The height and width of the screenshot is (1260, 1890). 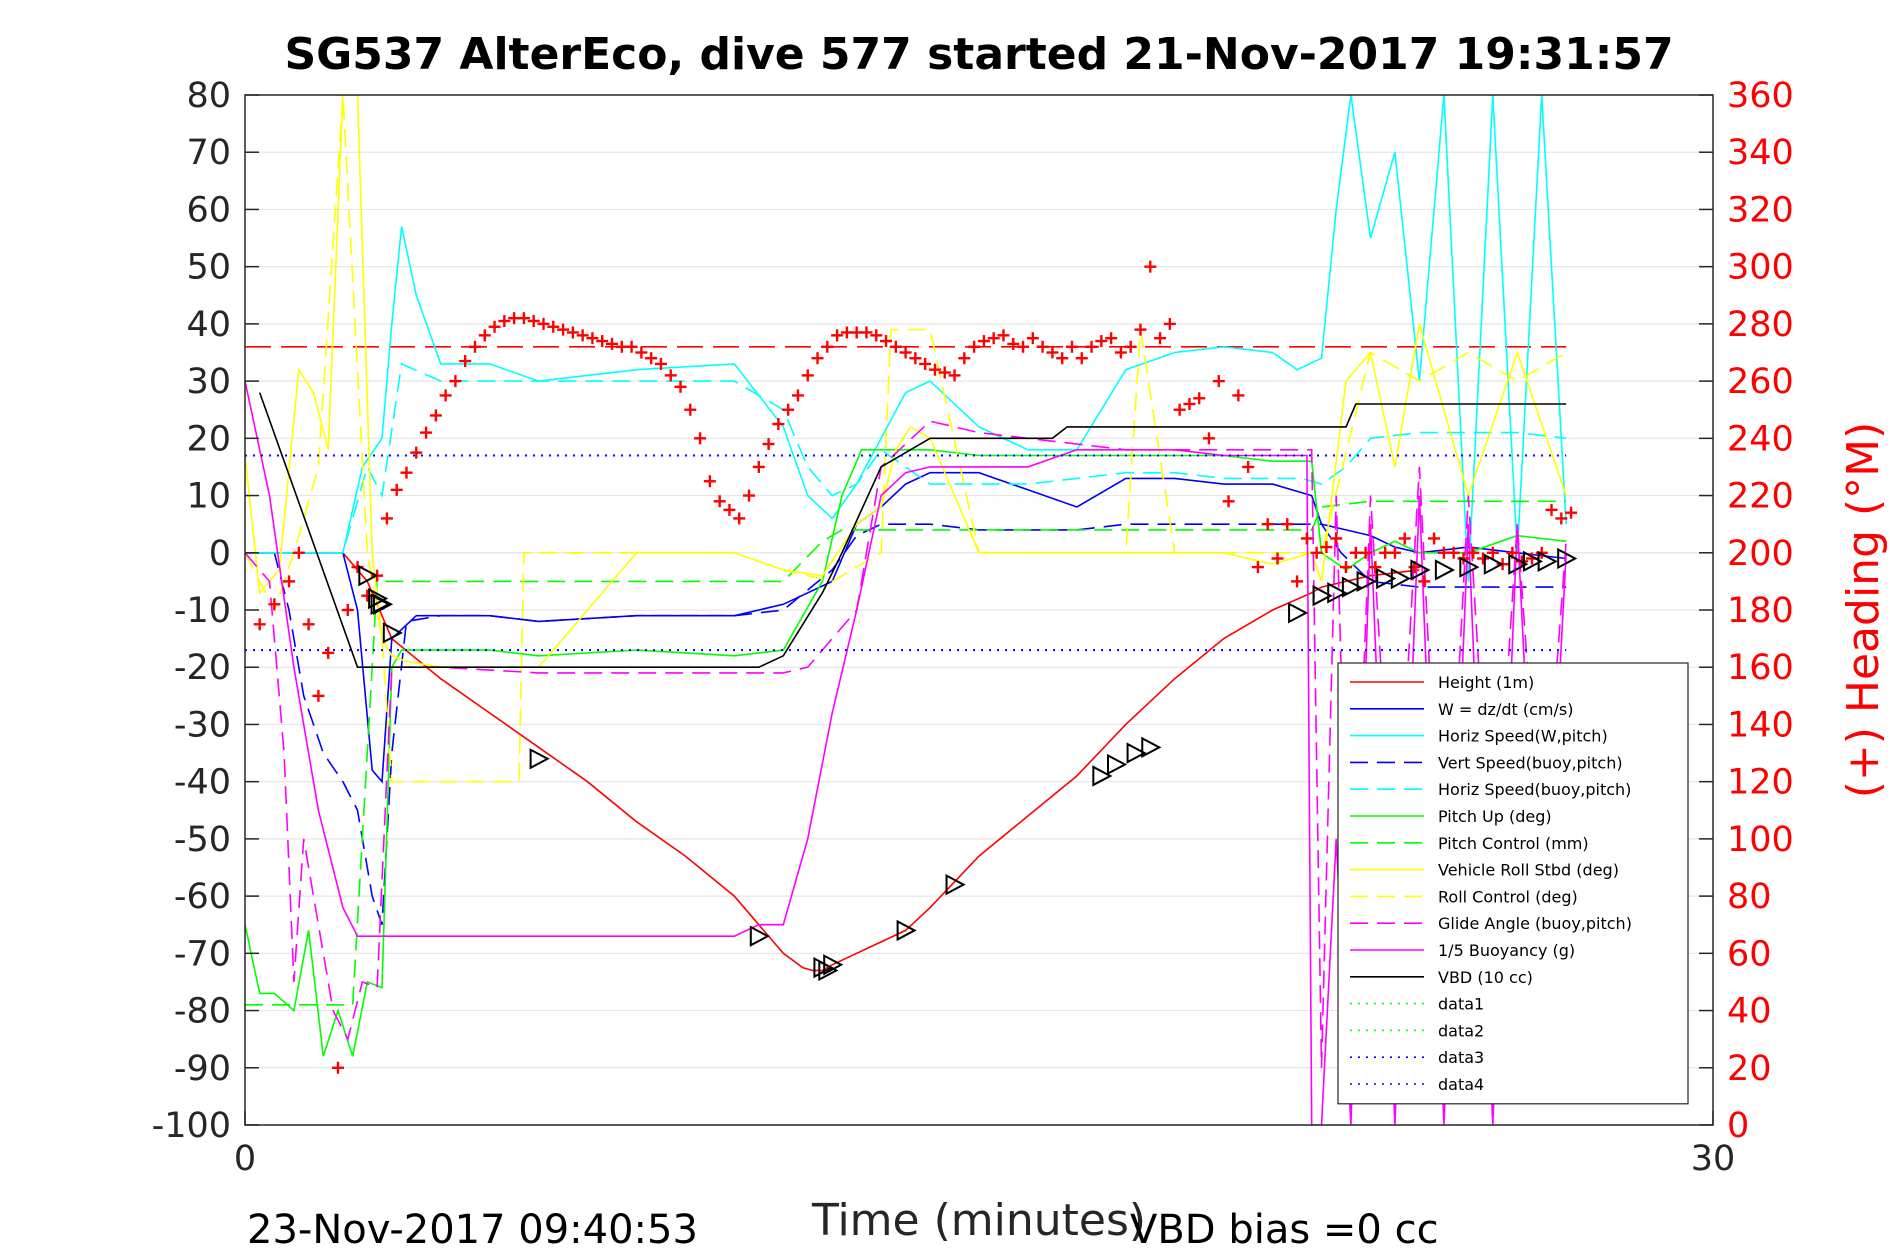 I want to click on legend-entry: Vert Speed(buoy,pitch), so click(x=1486, y=762).